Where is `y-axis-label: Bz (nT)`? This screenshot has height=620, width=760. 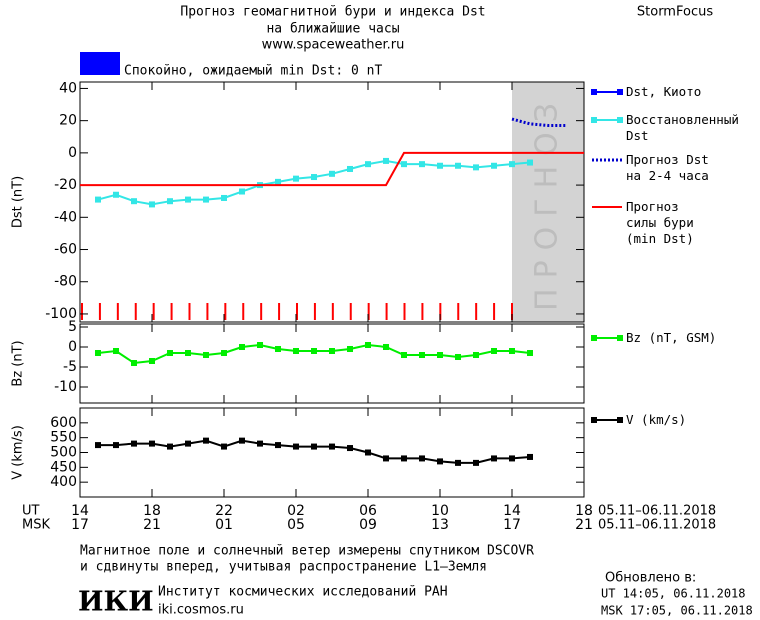
y-axis-label: Bz (nT) is located at coordinates (18, 363).